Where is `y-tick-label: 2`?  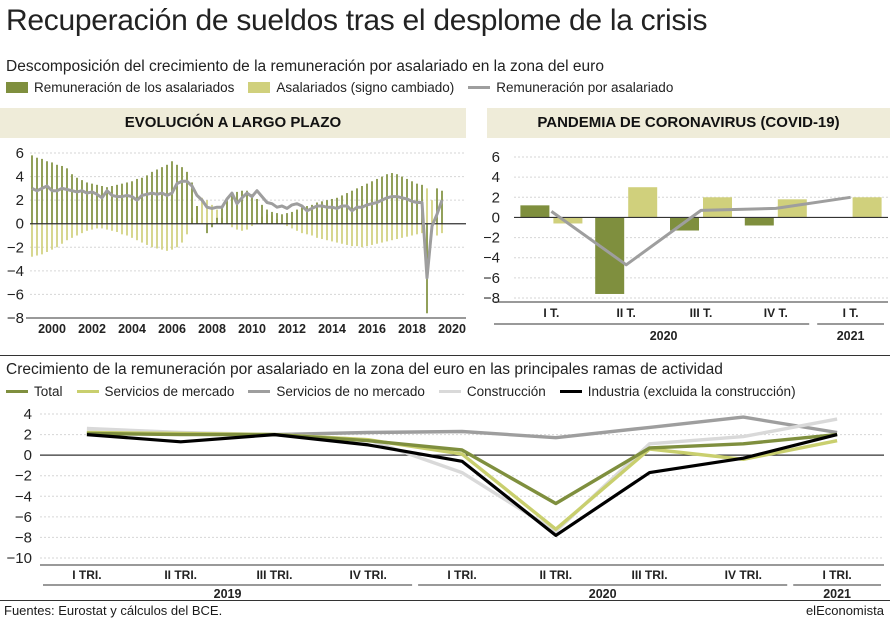
y-tick-label: 2 is located at coordinates (496, 197).